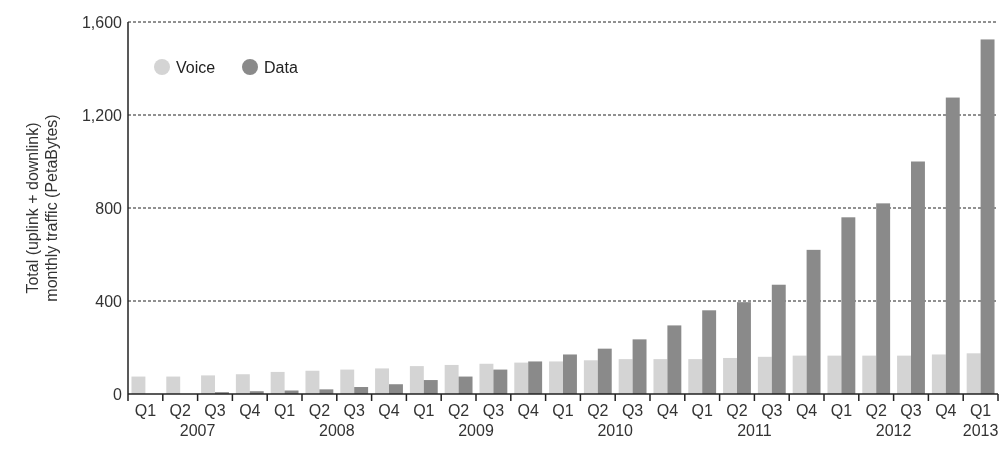 The image size is (1008, 456). I want to click on text: 2010, so click(615, 430).